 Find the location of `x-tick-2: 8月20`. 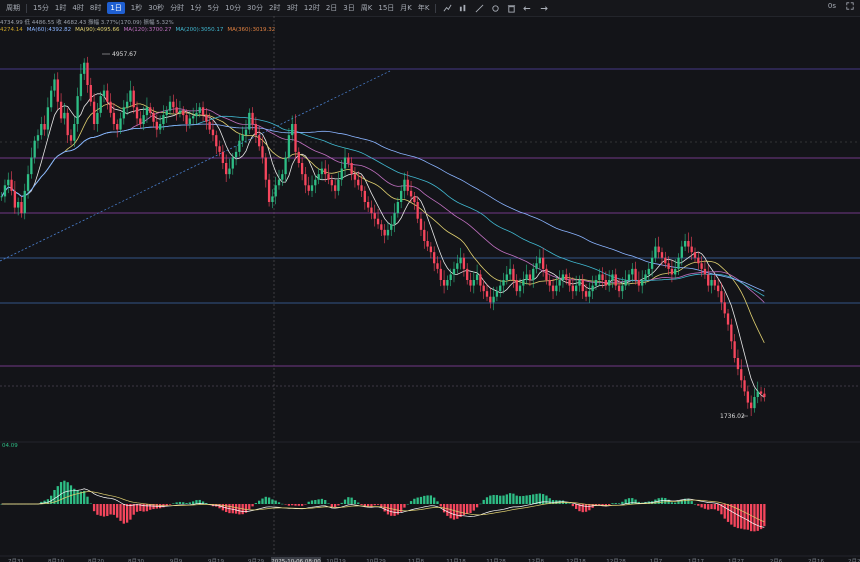

x-tick-2: 8月20 is located at coordinates (96, 560).